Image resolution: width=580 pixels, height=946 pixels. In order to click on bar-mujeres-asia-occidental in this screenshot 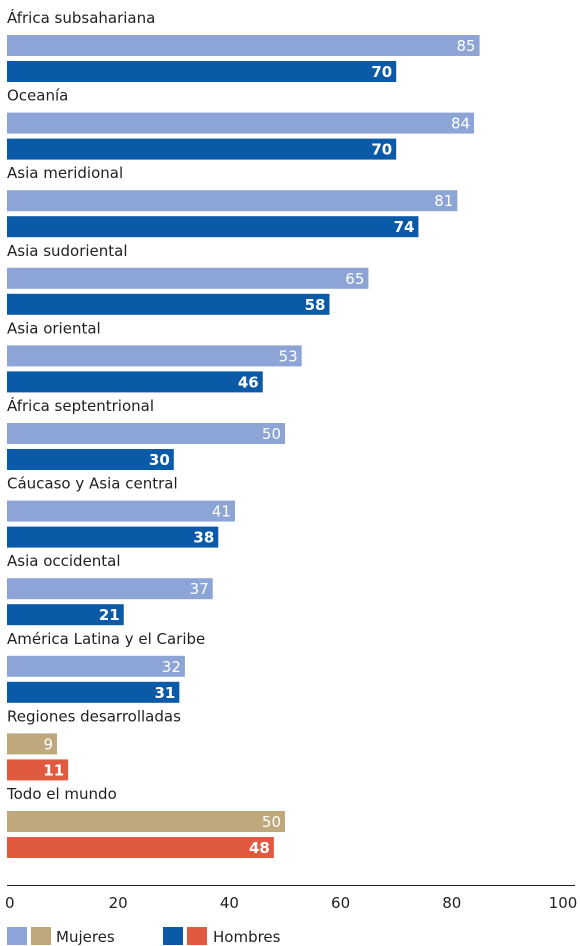, I will do `click(110, 589)`.